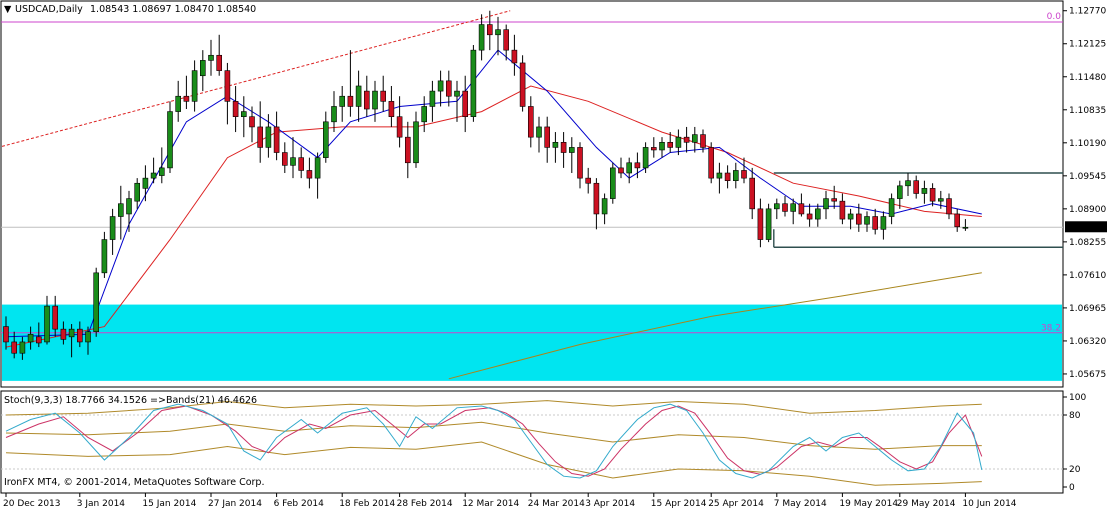 The image size is (1108, 511). Describe the element at coordinates (493, 408) in the screenshot. I see `stoch-band-upper` at that location.